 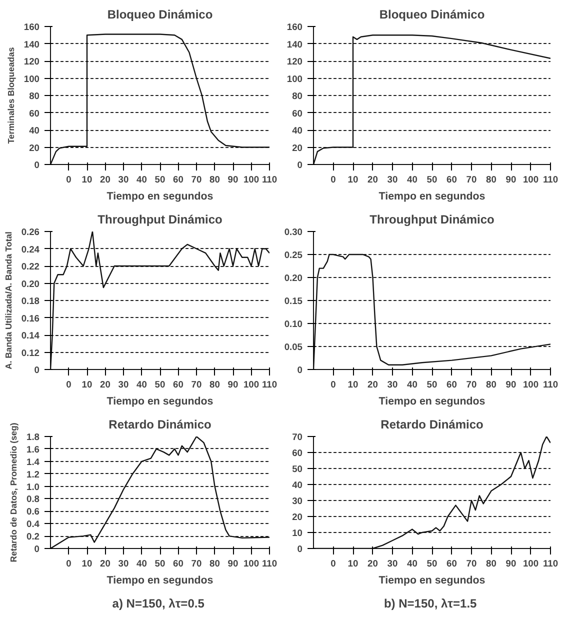 I want to click on y-tick-label: 0.05, so click(x=293, y=347).